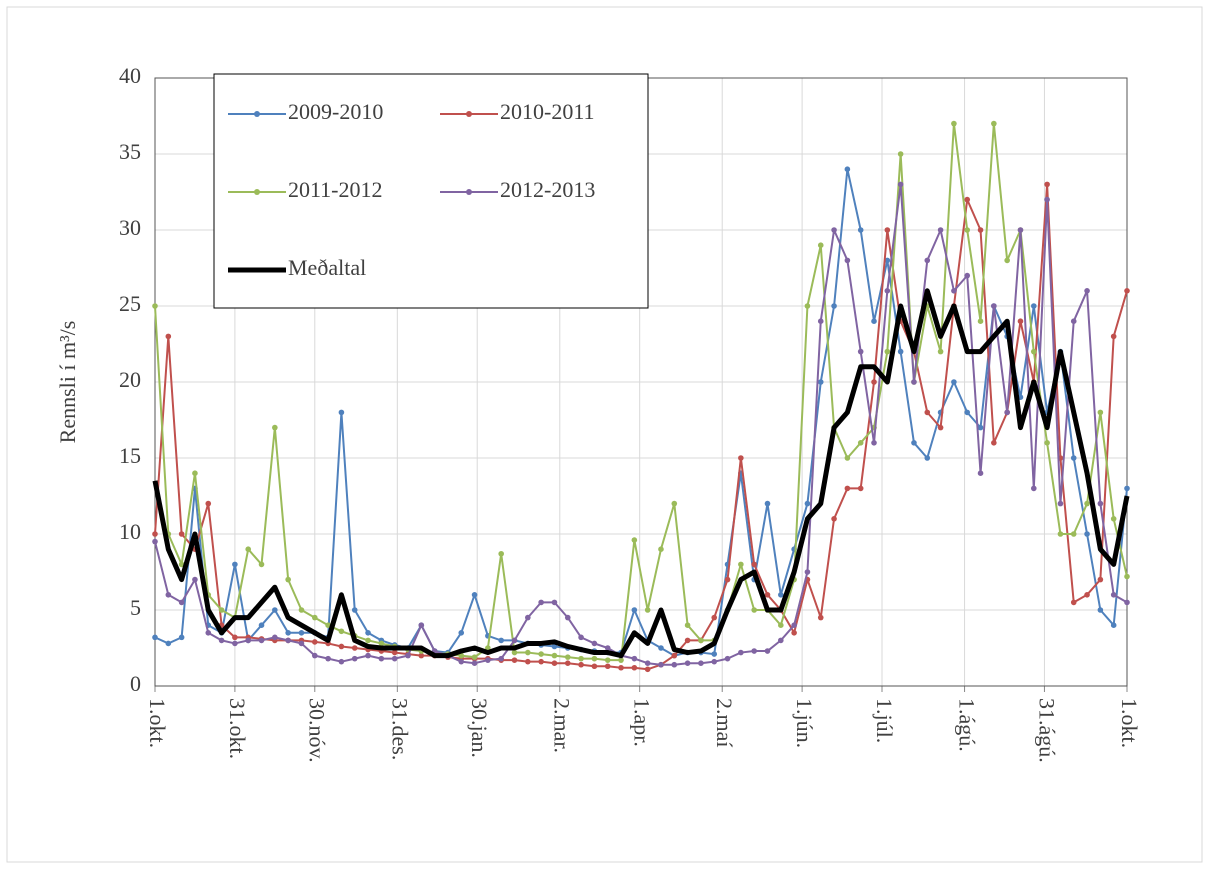 This screenshot has height=874, width=1209. I want to click on legend-label: Meðaltal, so click(327, 267).